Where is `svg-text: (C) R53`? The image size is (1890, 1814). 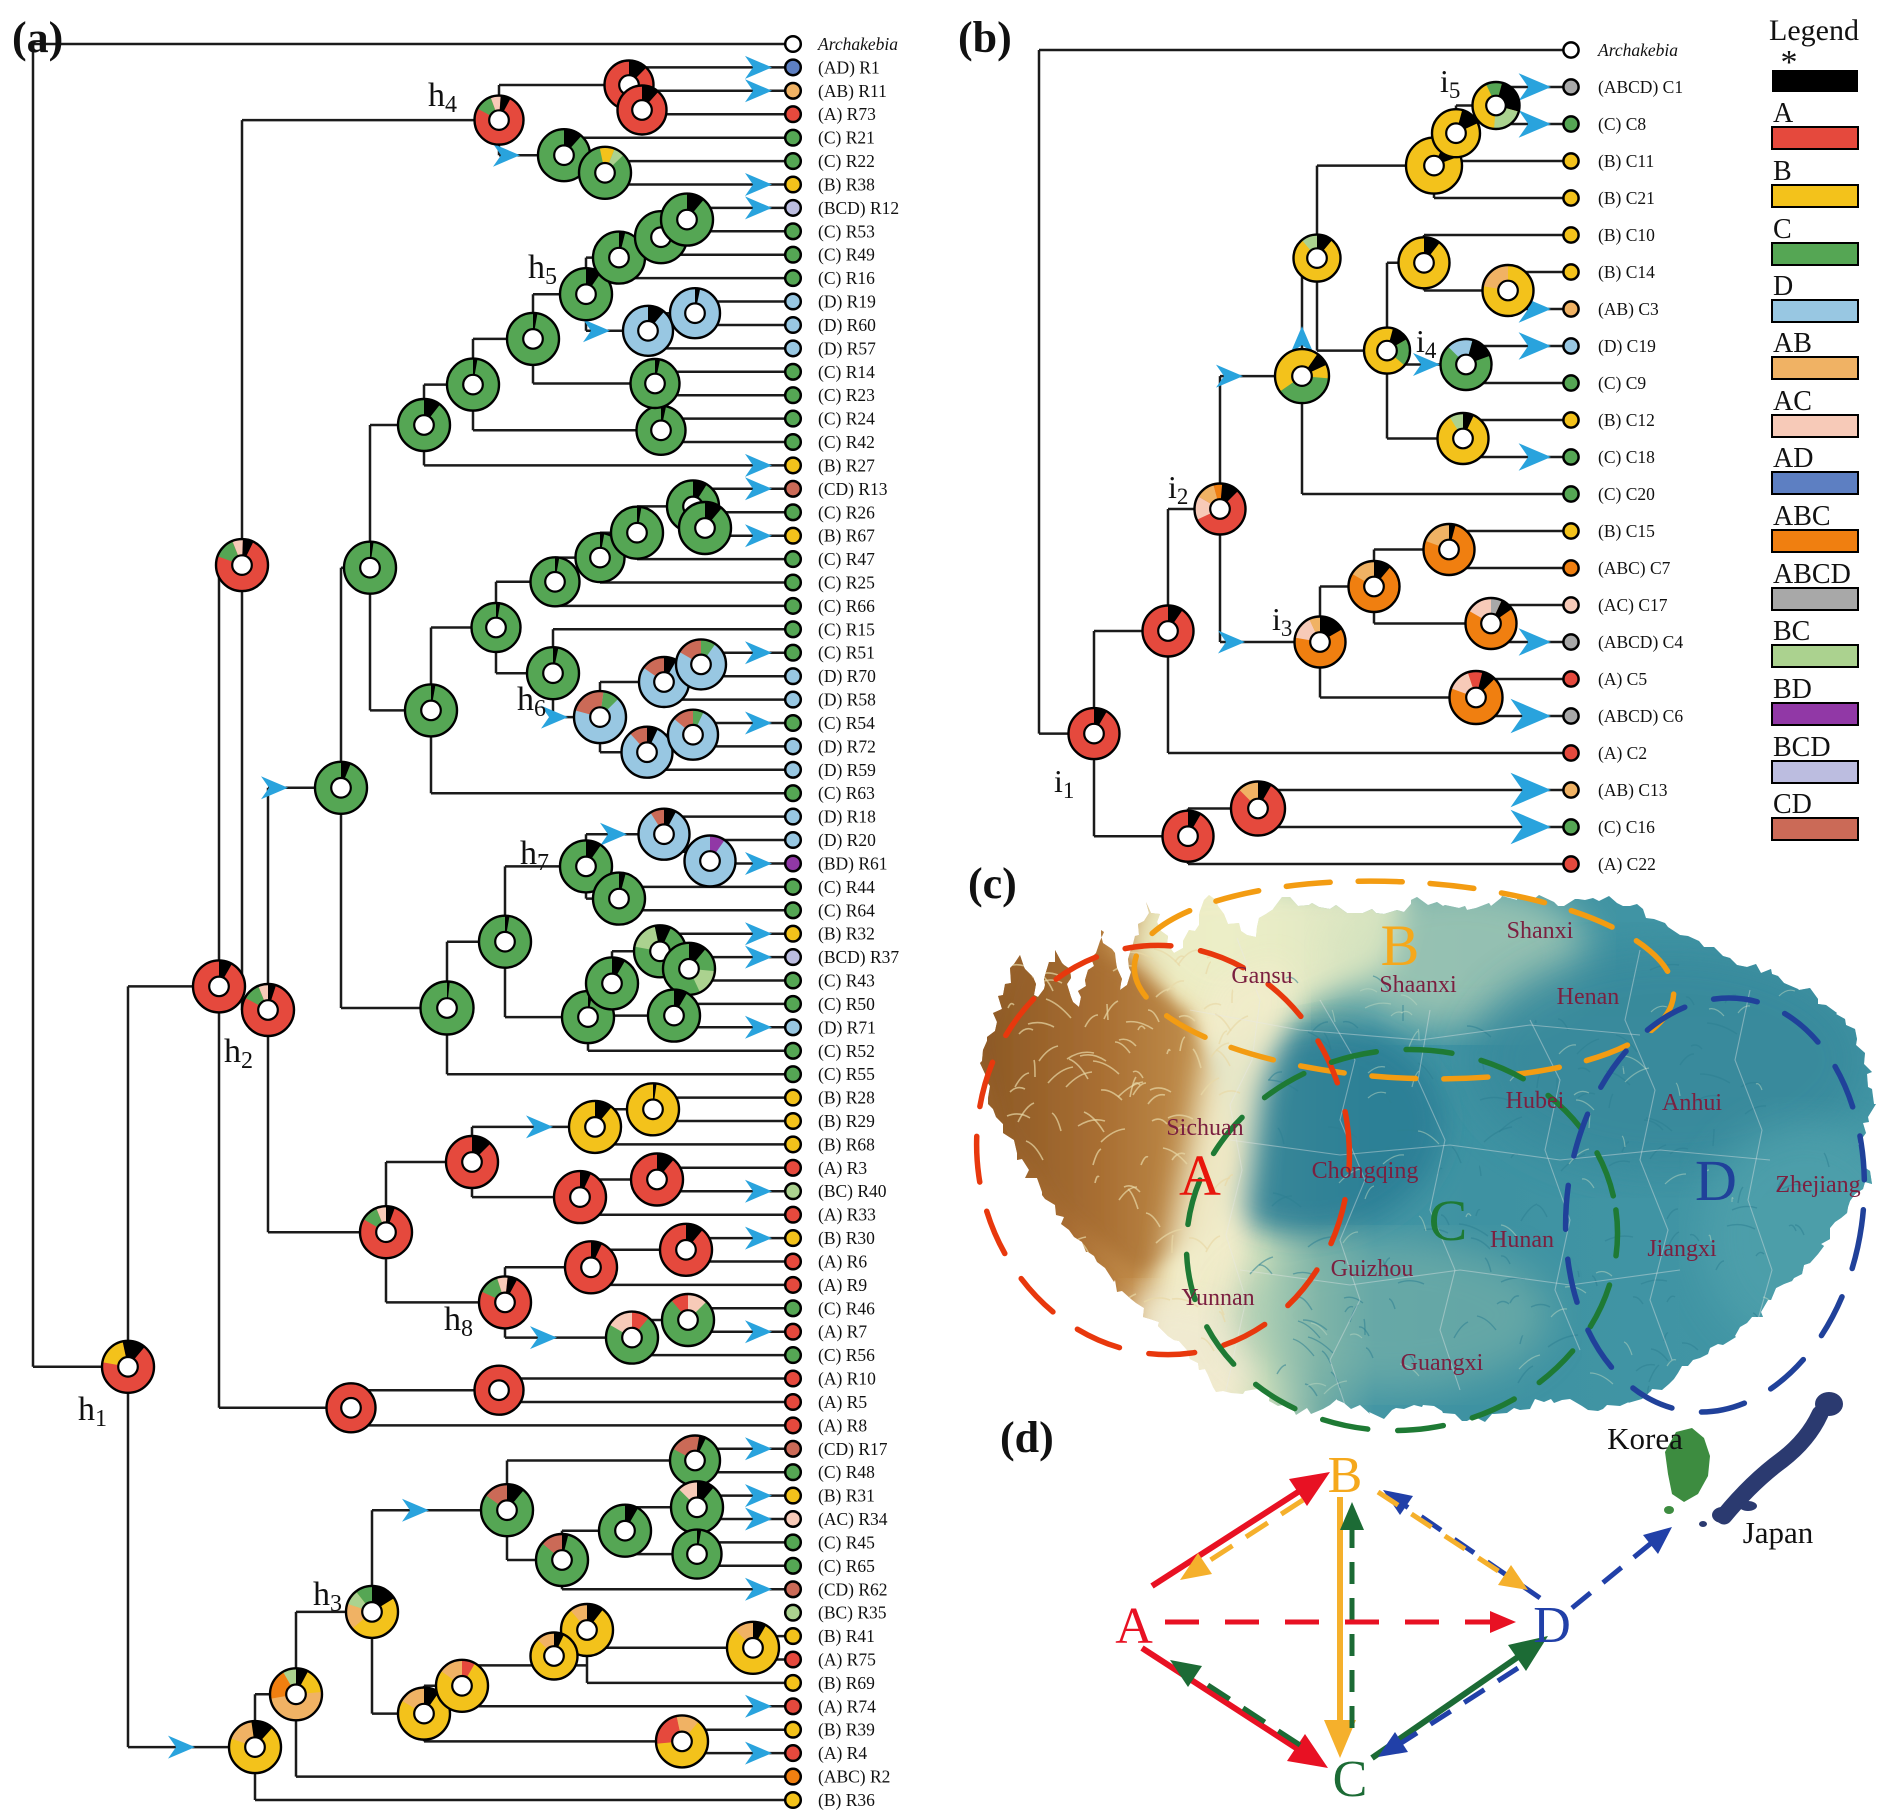 svg-text: (C) R53 is located at coordinates (846, 231).